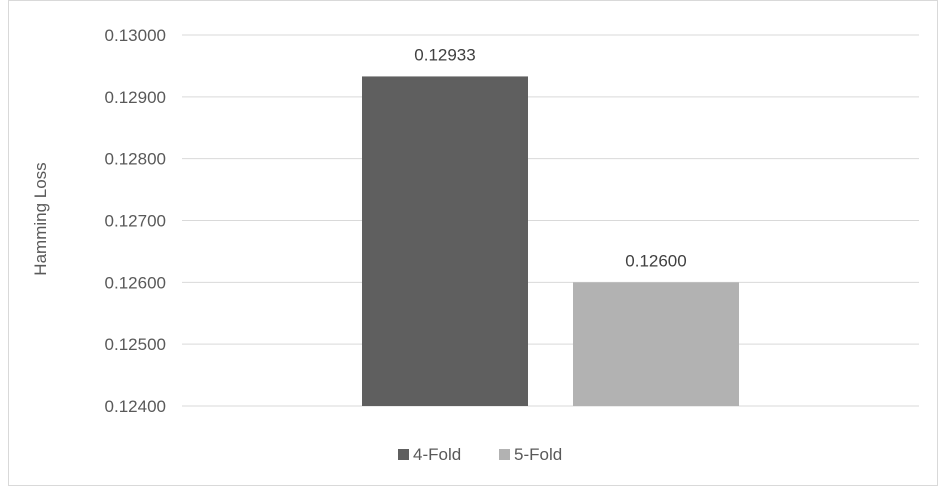  What do you see at coordinates (655, 260) in the screenshot?
I see `data-label: 0.12600` at bounding box center [655, 260].